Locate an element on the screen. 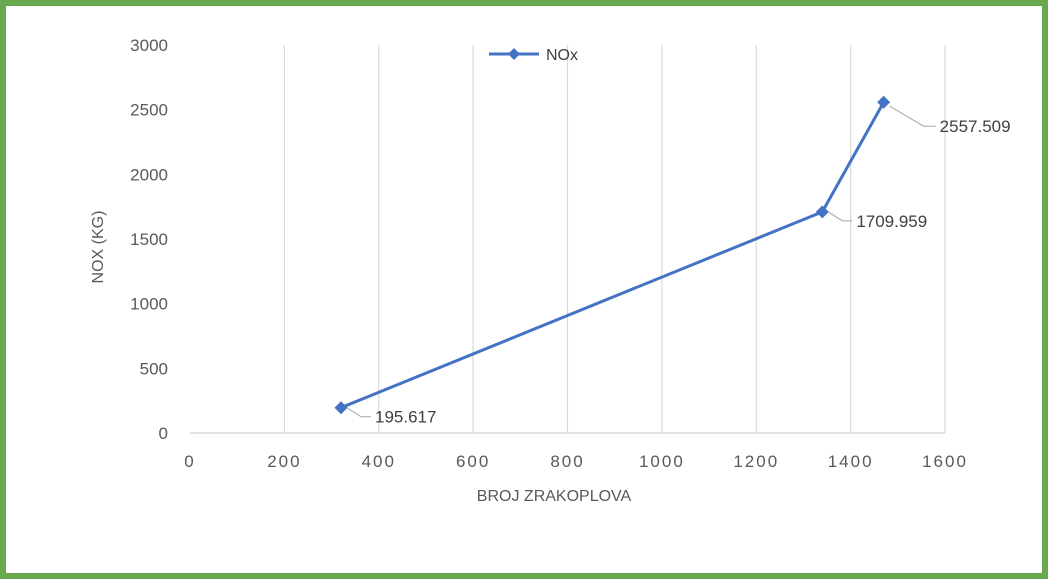 The width and height of the screenshot is (1048, 579). y-tick-label: 1000 is located at coordinates (149, 304).